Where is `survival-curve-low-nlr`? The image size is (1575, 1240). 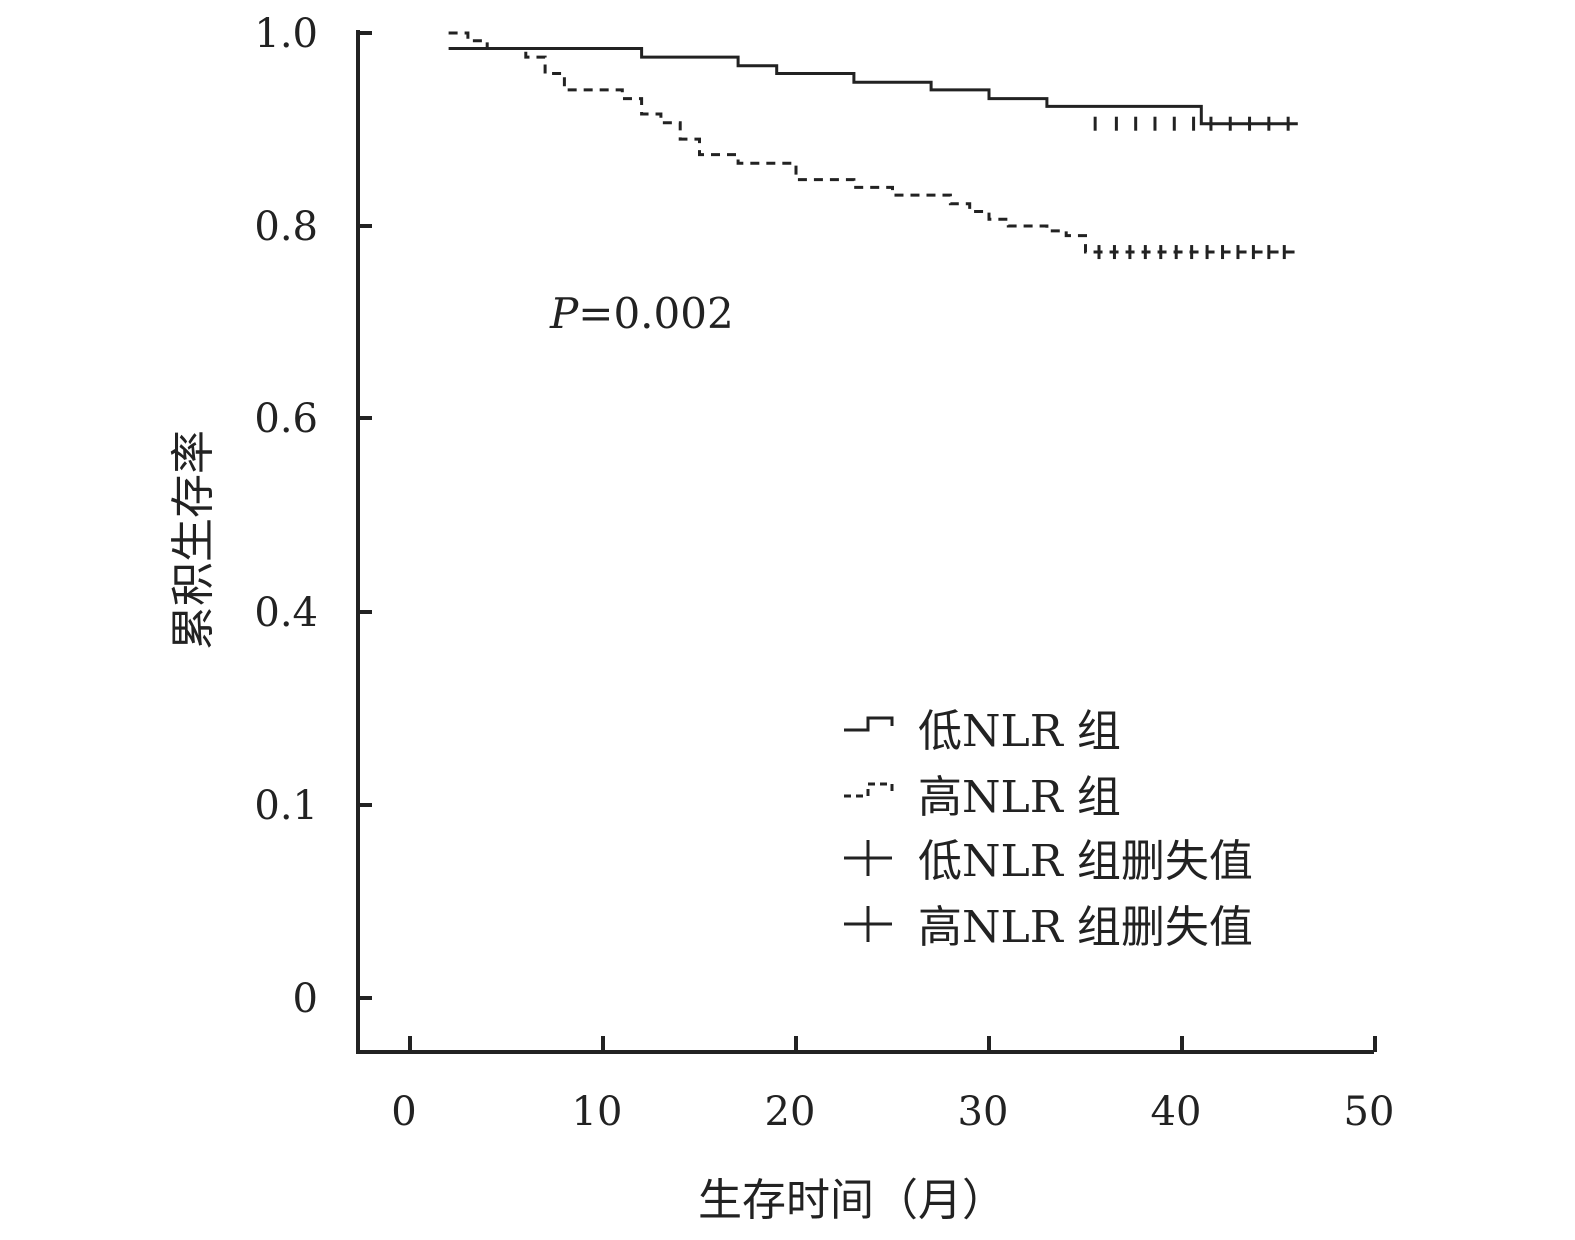
survival-curve-low-nlr is located at coordinates (873, 86).